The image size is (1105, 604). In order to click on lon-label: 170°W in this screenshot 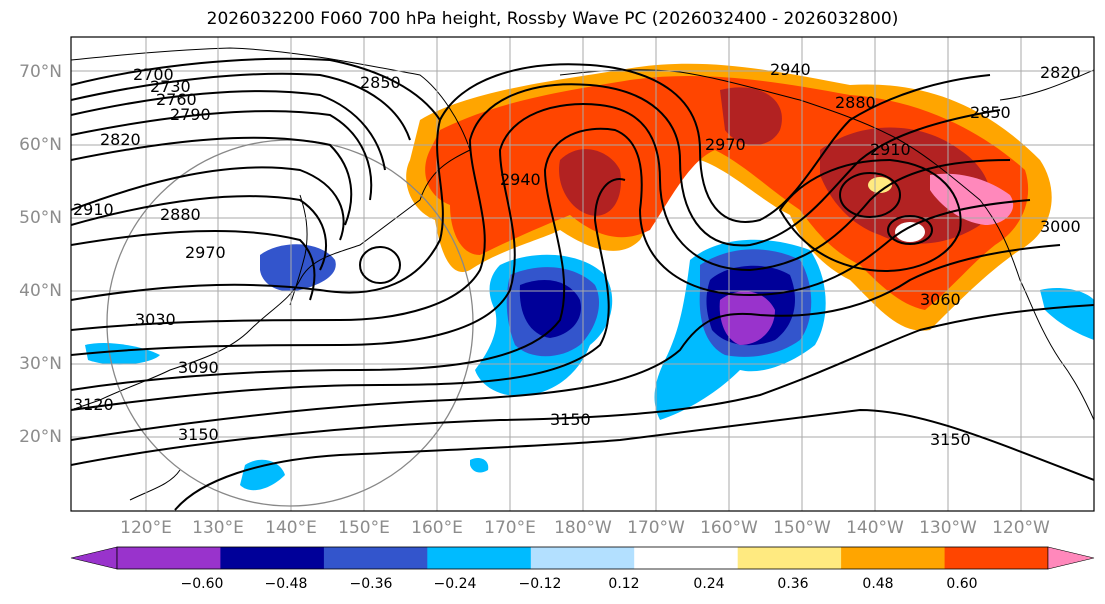, I will do `click(656, 528)`.